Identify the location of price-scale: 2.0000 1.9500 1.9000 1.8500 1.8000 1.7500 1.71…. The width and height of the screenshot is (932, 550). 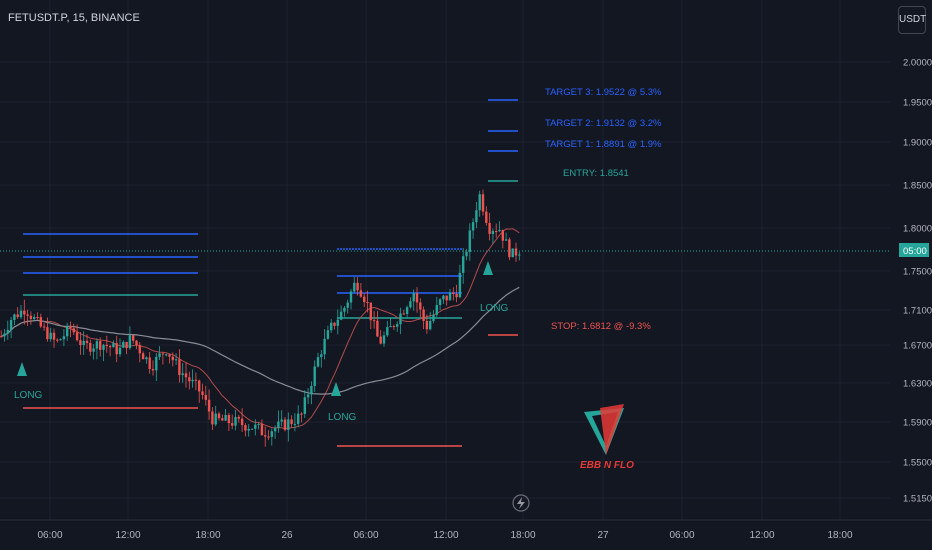
(917, 281).